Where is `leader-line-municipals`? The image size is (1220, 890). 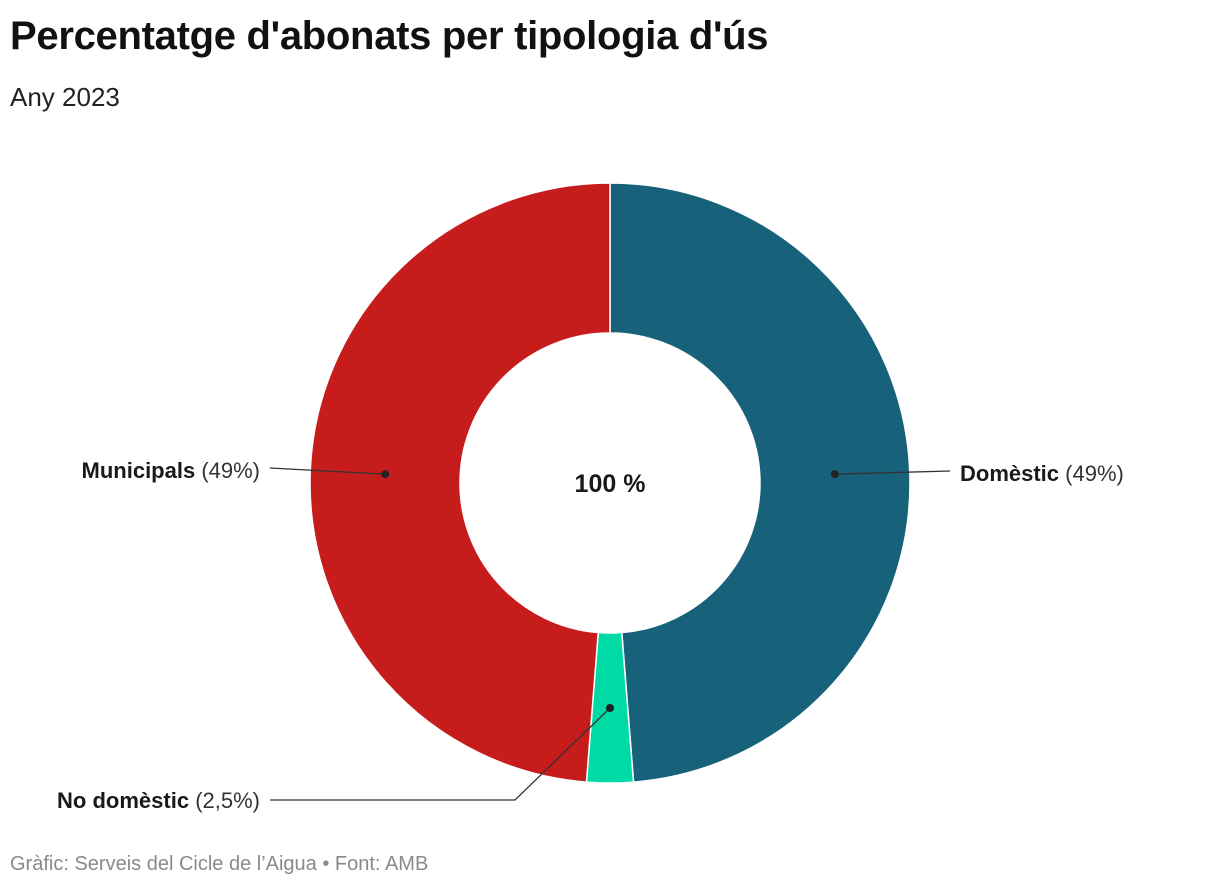 leader-line-municipals is located at coordinates (327, 471).